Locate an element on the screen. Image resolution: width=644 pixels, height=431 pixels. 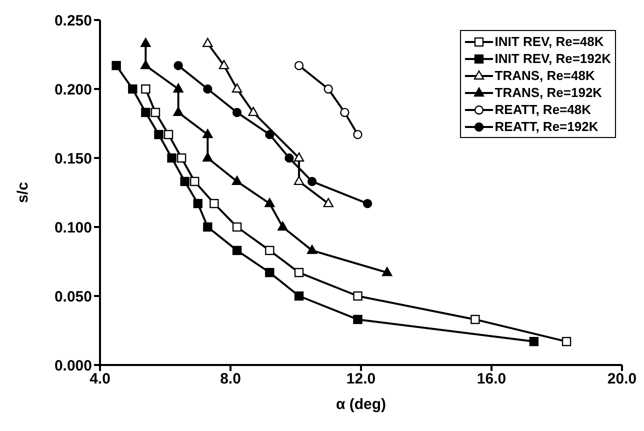
y-axis-title: s/c is located at coordinates (23, 192).